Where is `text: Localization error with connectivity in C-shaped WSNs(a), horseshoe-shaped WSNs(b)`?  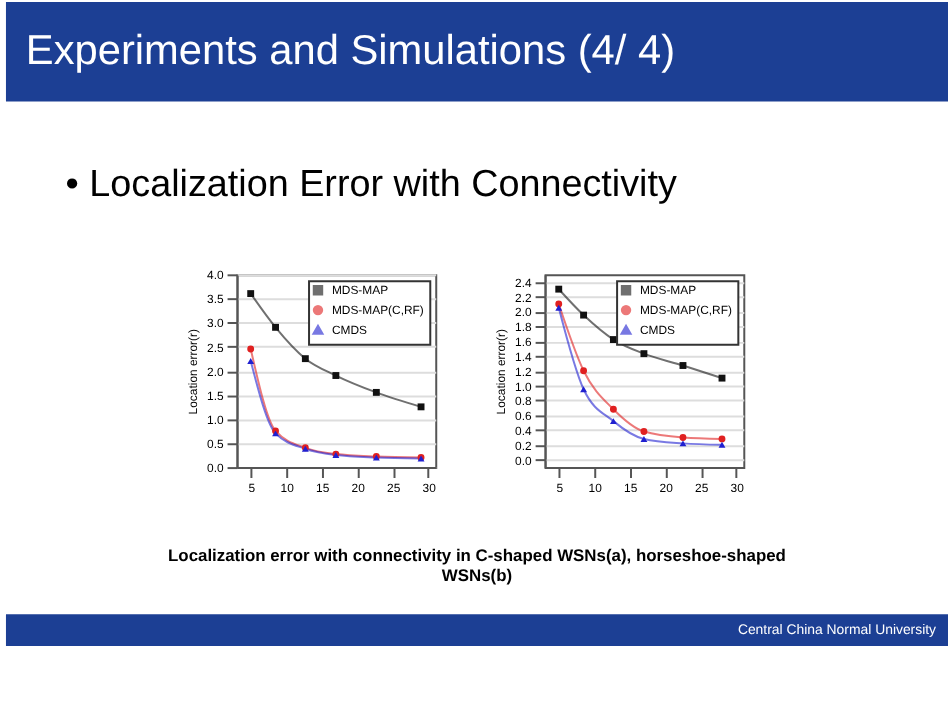
text: Localization error with connectivity in C-shaped WSNs(a), horseshoe-shaped WSNs(b) is located at coordinates (477, 565).